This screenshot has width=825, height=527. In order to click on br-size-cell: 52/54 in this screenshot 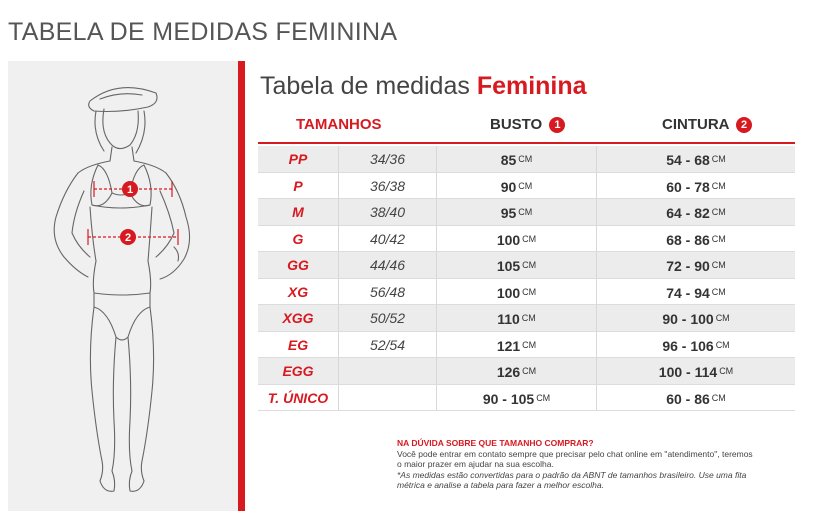, I will do `click(387, 344)`.